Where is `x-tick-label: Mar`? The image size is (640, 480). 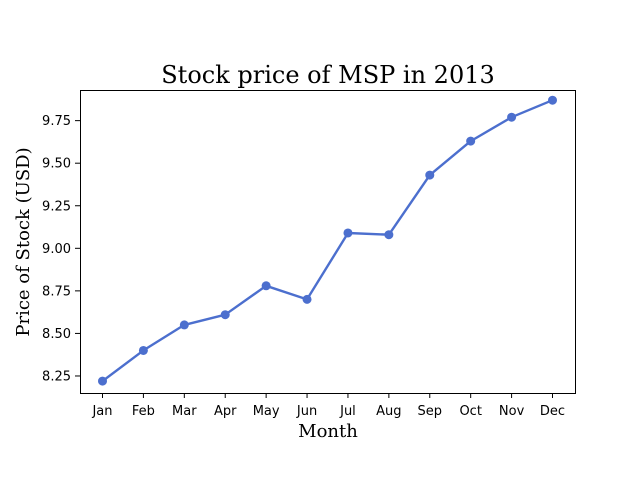
x-tick-label: Mar is located at coordinates (184, 411).